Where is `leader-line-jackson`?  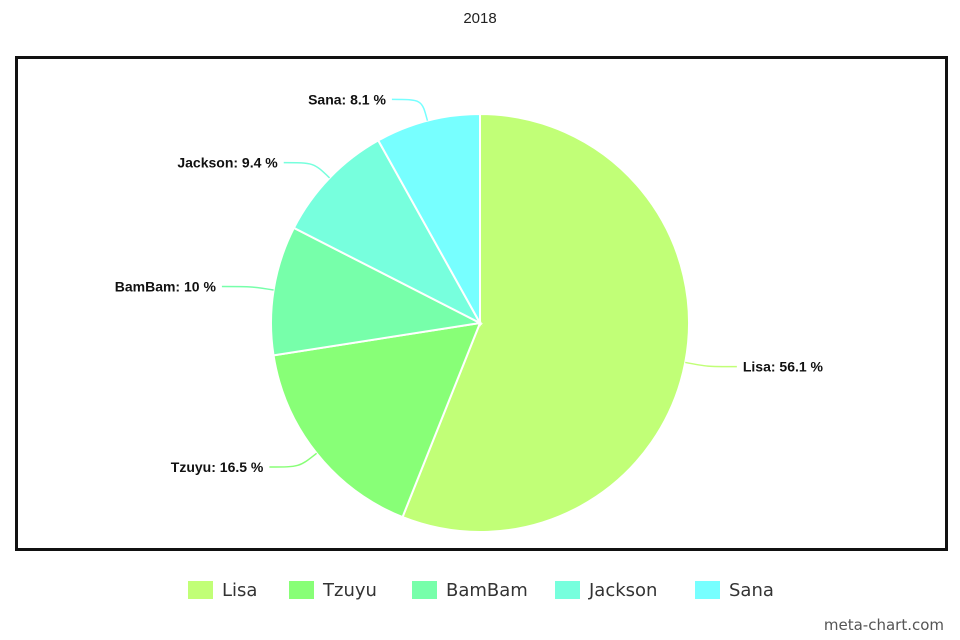
leader-line-jackson is located at coordinates (307, 170).